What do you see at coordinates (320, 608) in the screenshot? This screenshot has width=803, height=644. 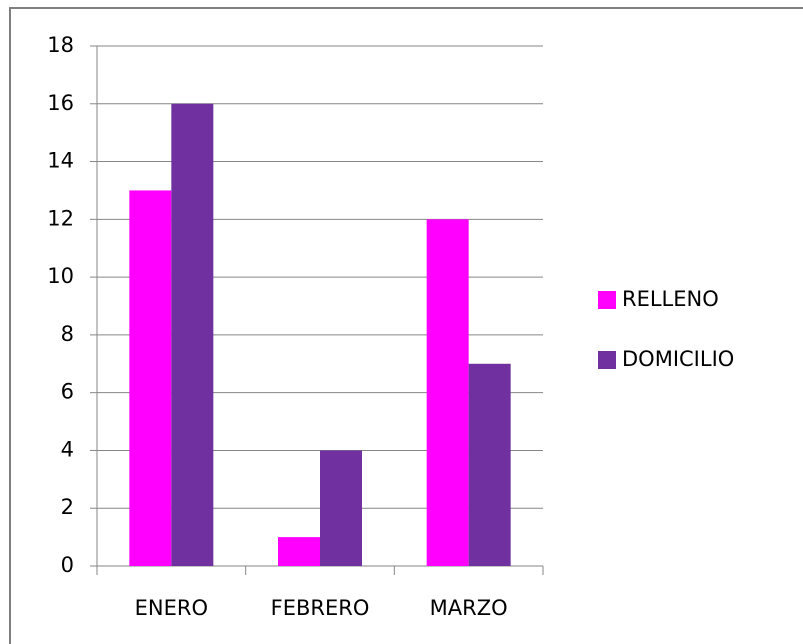 I see `x-tick-label: FEBRERO` at bounding box center [320, 608].